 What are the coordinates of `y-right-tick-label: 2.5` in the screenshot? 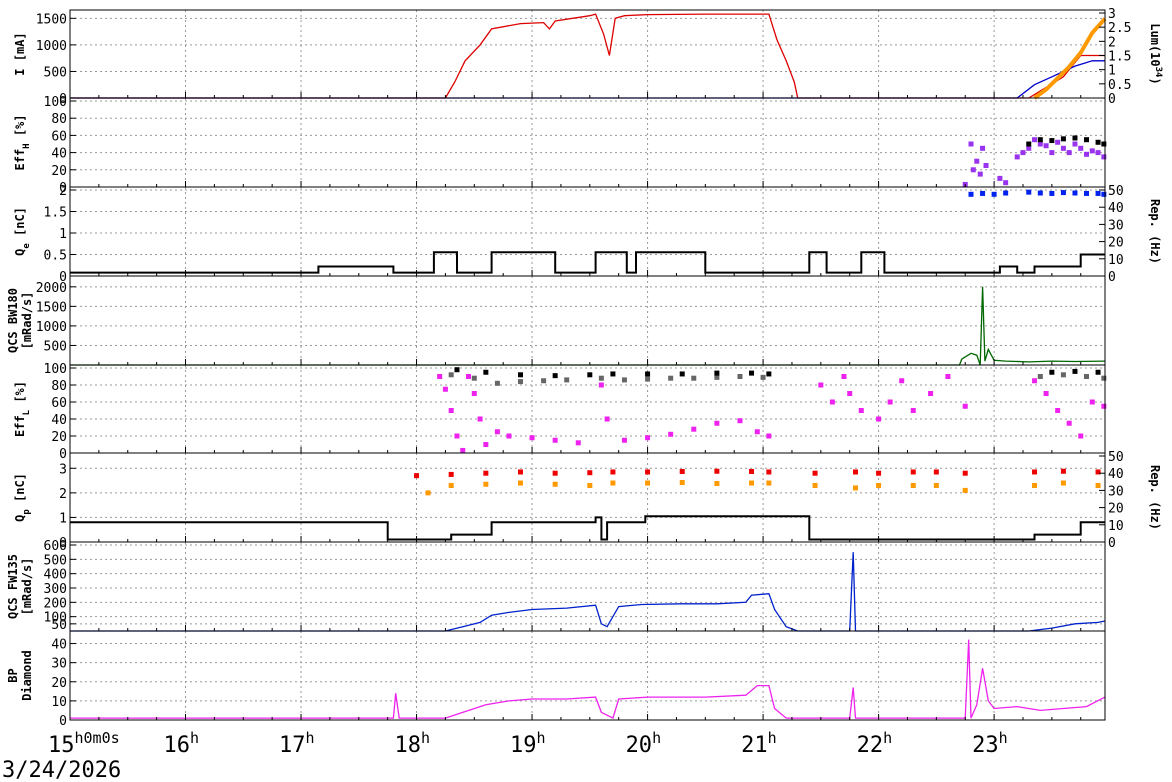 It's located at (1119, 28).